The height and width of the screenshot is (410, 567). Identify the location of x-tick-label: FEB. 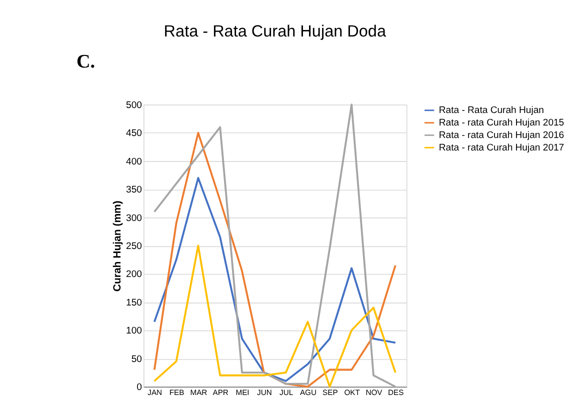
(176, 392).